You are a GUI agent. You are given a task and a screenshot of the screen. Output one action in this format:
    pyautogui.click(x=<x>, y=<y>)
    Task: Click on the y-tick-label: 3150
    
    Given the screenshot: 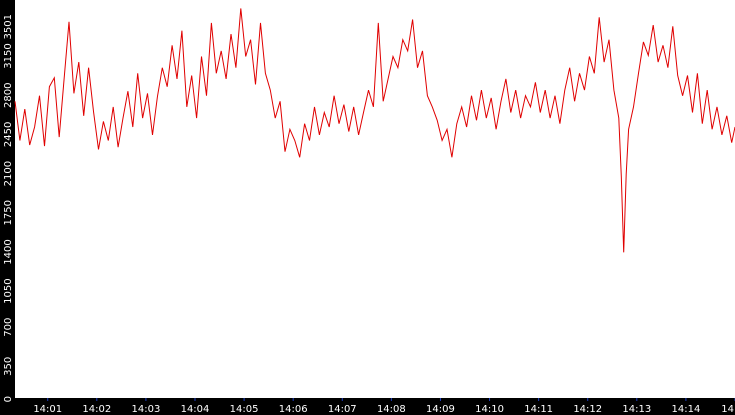 What is the action you would take?
    pyautogui.click(x=8, y=55)
    